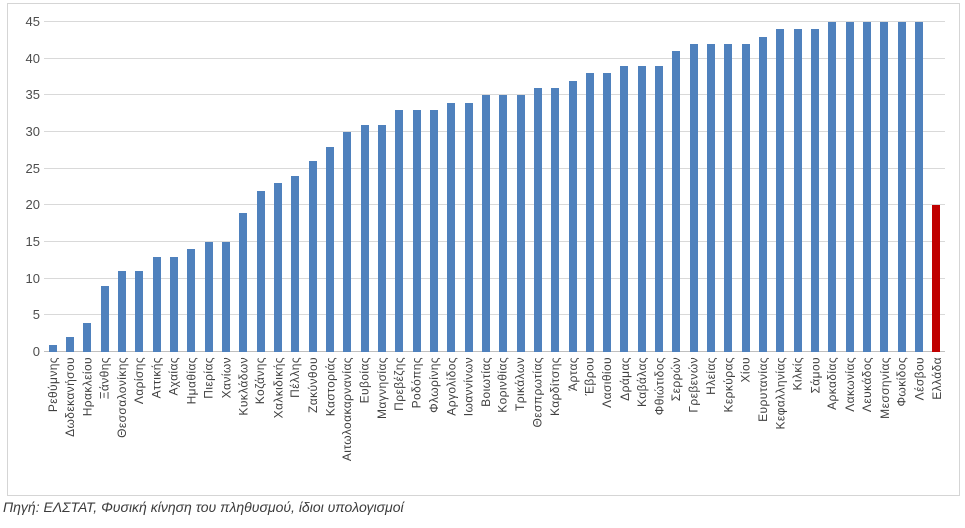 Image resolution: width=965 pixels, height=528 pixels. Describe the element at coordinates (295, 377) in the screenshot. I see `x-category-label: Πέλλης` at that location.